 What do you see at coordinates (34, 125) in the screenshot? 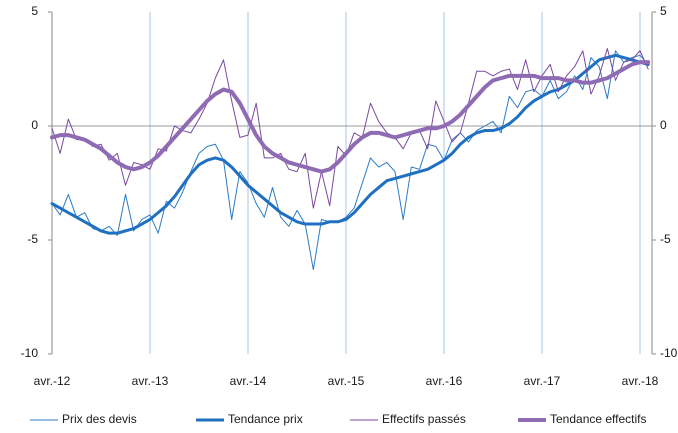
I see `y-tick-label: 0` at bounding box center [34, 125].